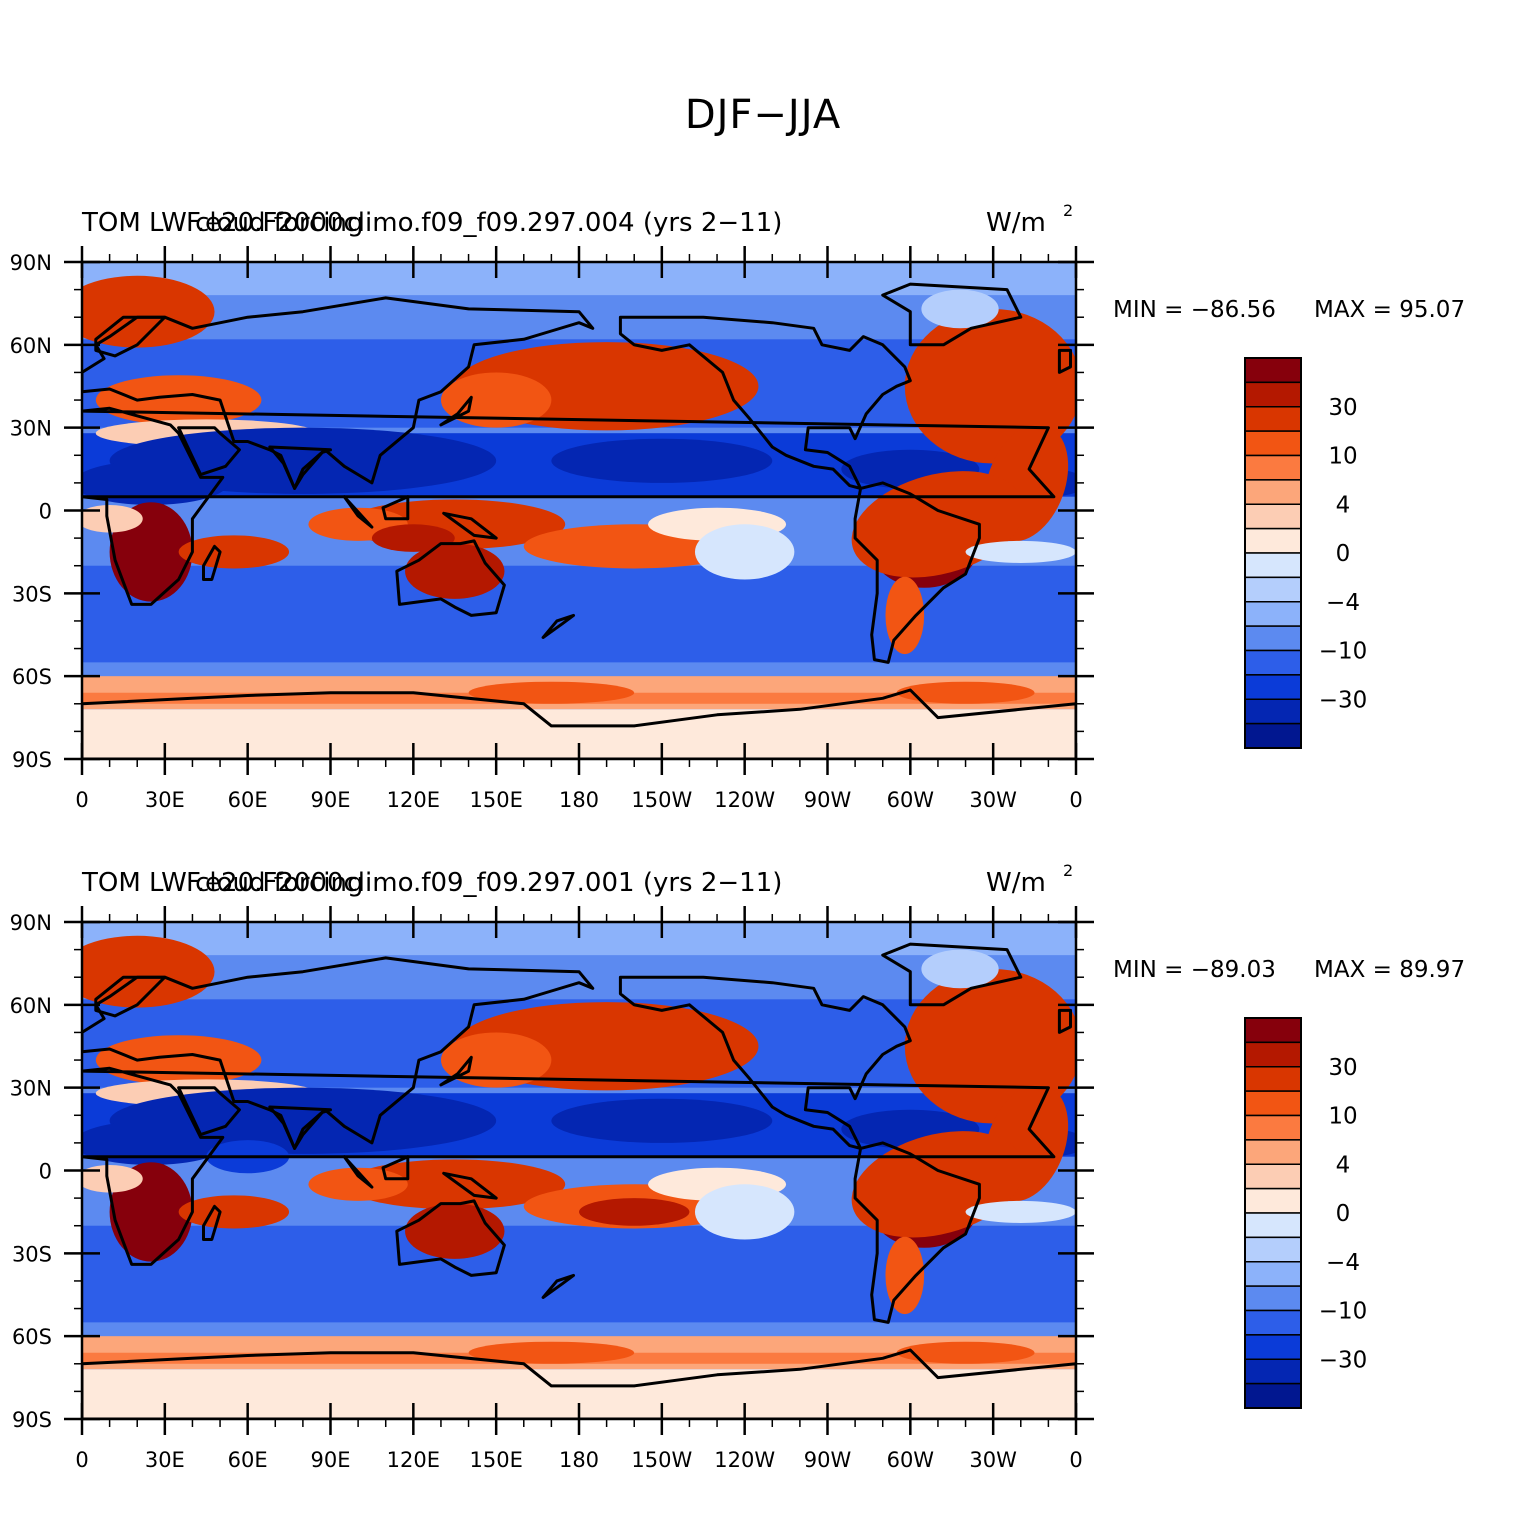 The image size is (1526, 1538). Describe the element at coordinates (662, 1120) in the screenshot. I see `pacific-itcz-blue` at that location.